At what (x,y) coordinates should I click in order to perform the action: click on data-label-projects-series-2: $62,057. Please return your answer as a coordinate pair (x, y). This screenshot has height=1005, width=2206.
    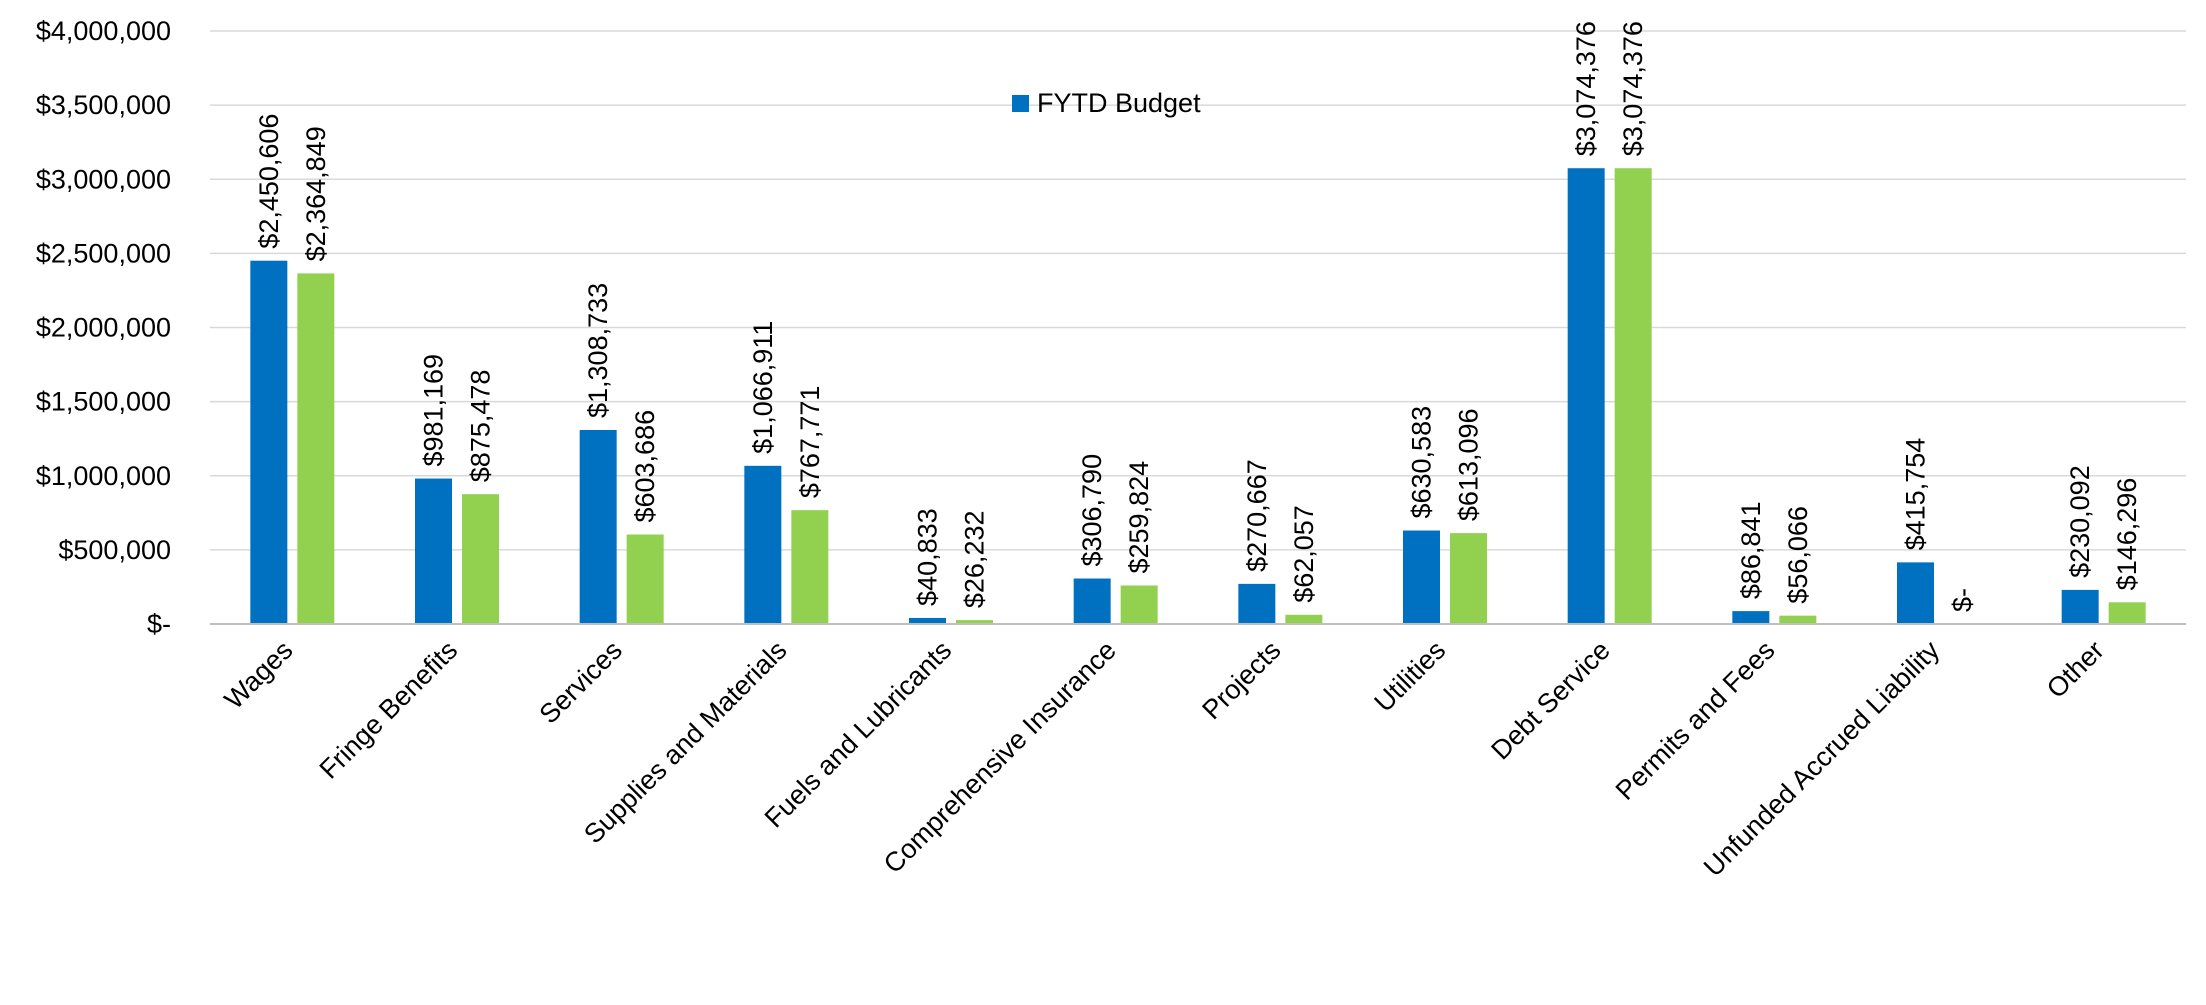
    Looking at the image, I should click on (1304, 554).